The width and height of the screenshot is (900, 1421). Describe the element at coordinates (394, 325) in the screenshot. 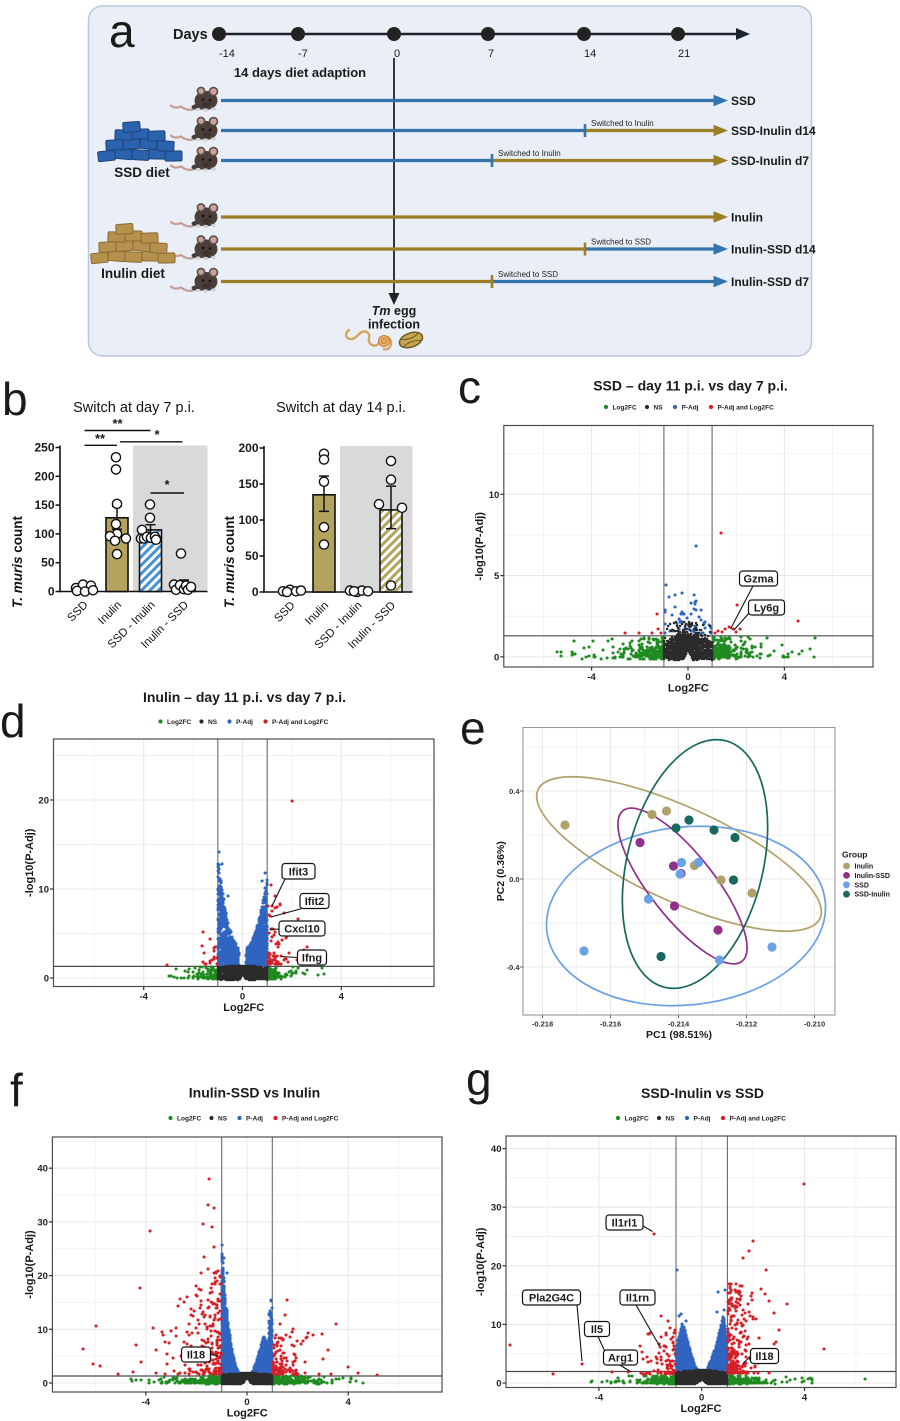

I see `svg-text: infection` at that location.